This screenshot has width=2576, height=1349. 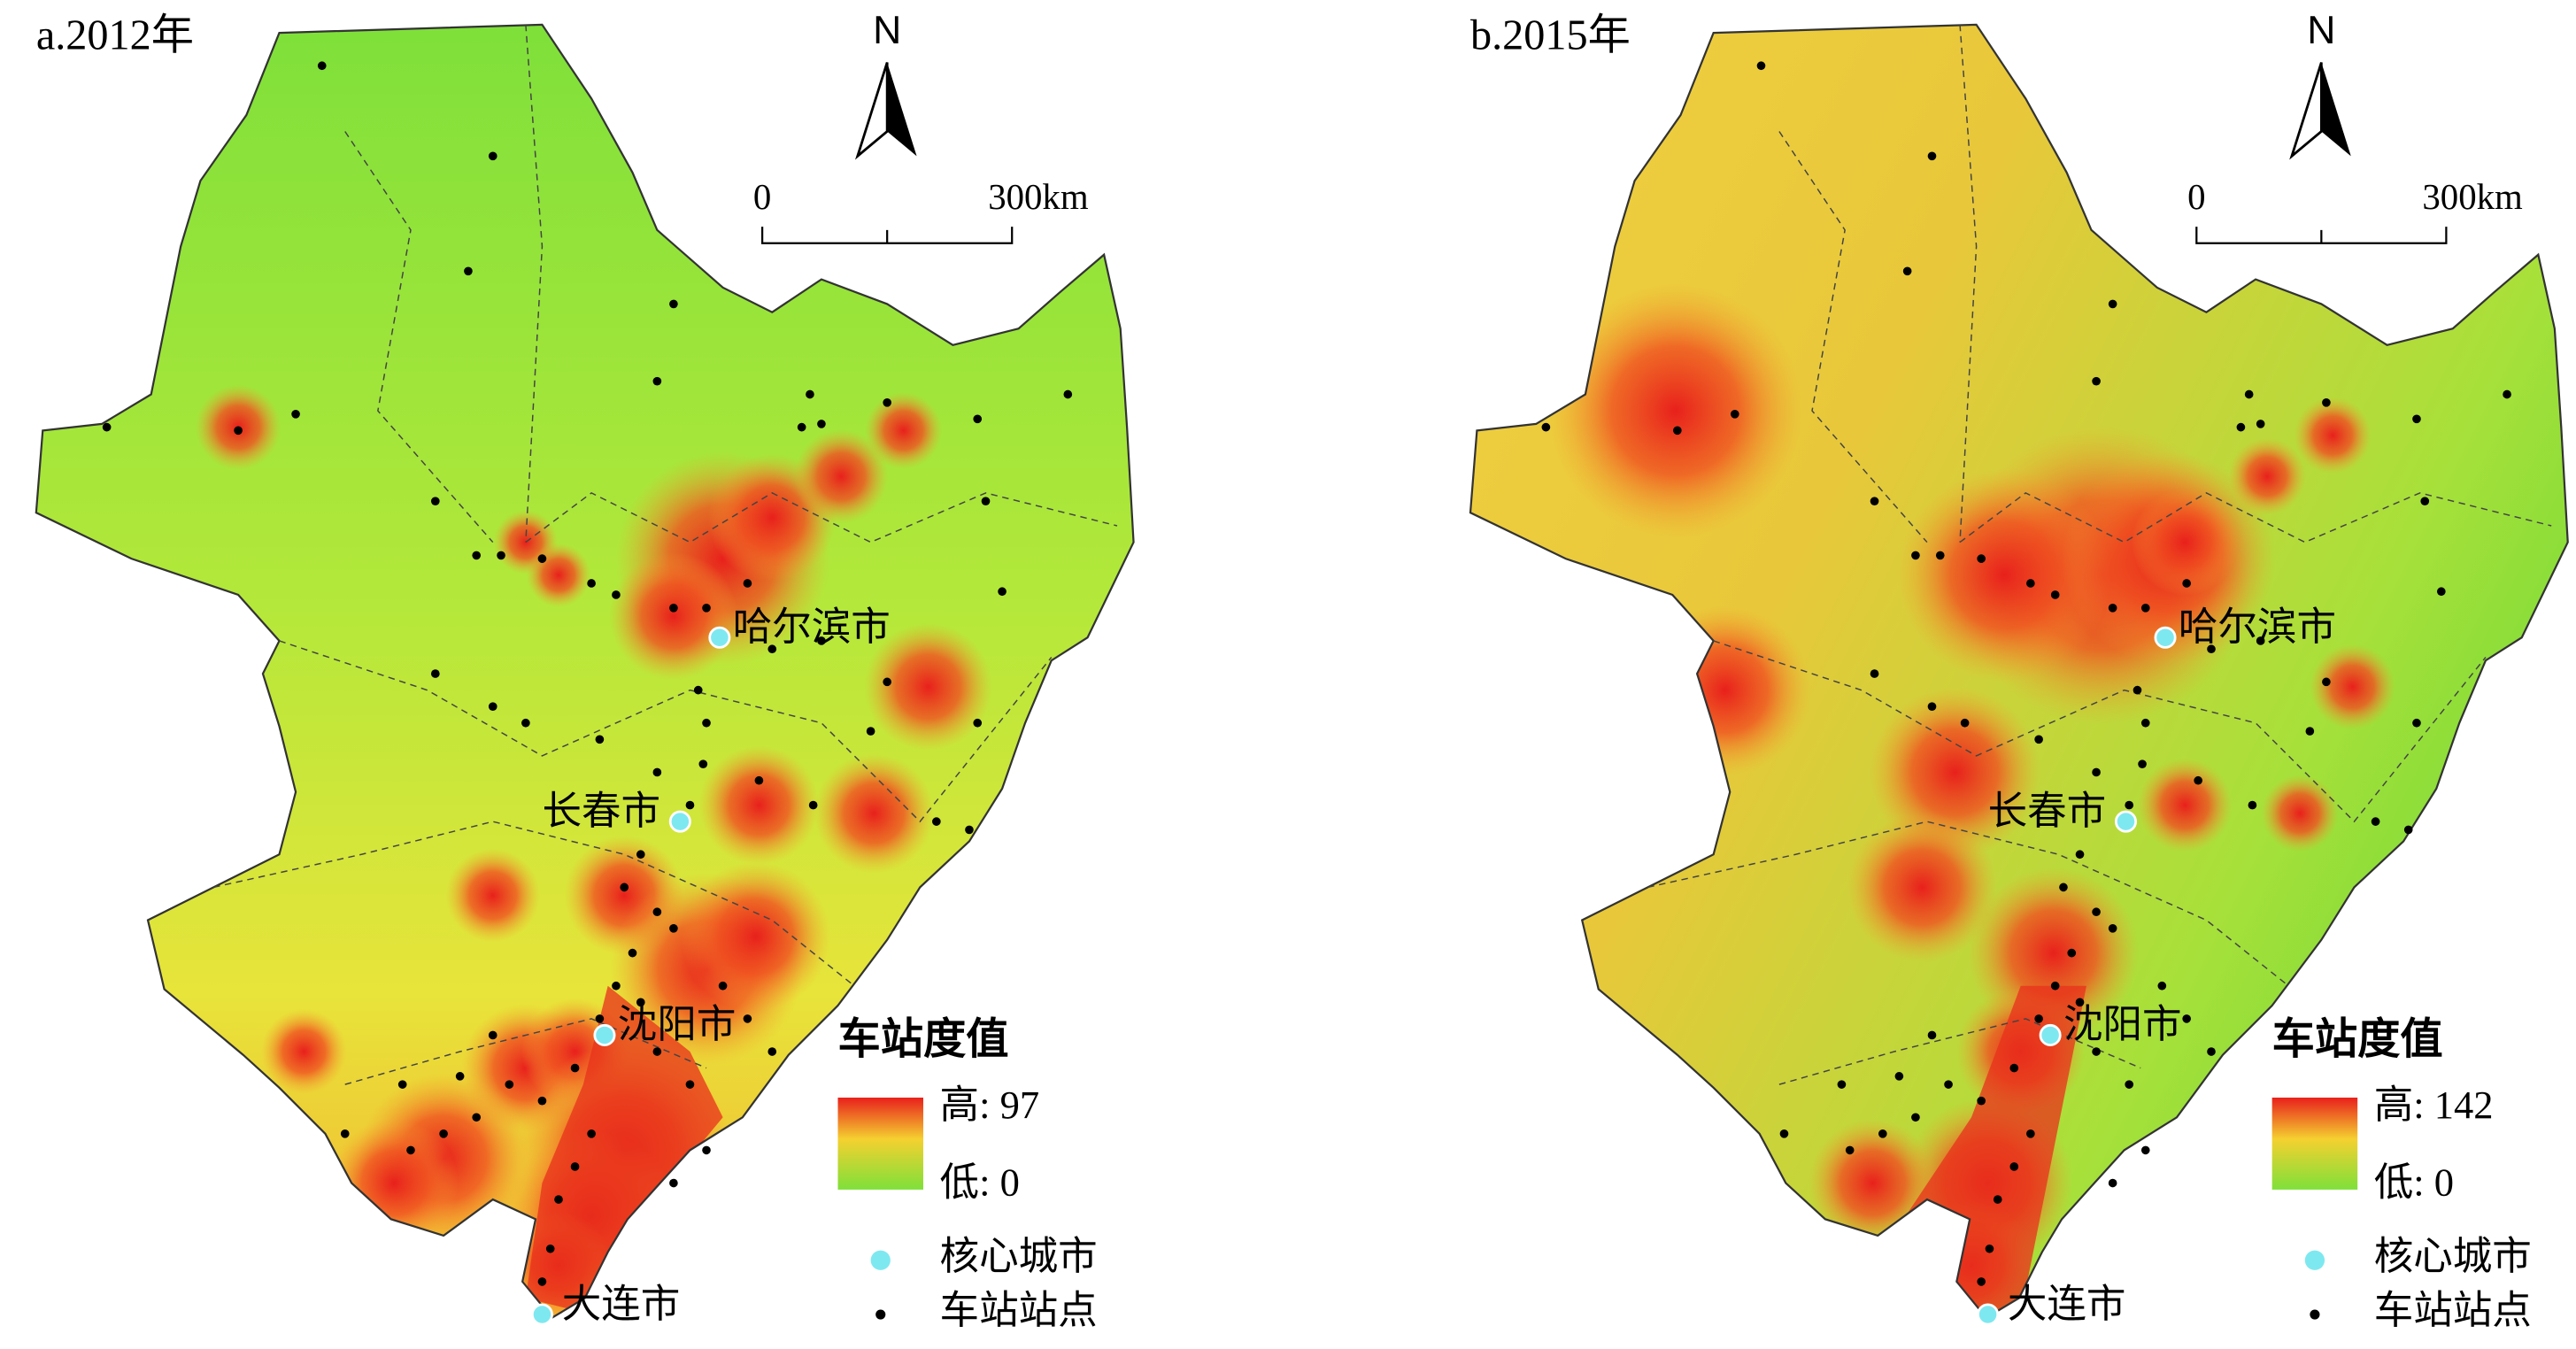 I want to click on legend-city-symbol, so click(x=2314, y=1260).